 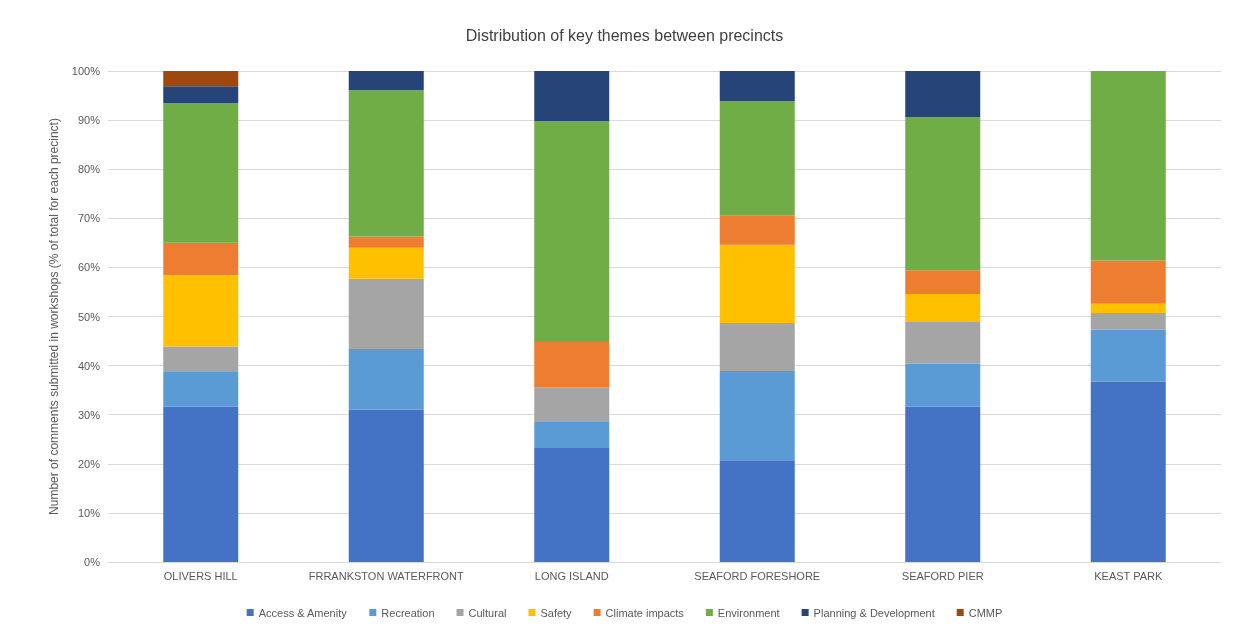 What do you see at coordinates (874, 612) in the screenshot?
I see `legend-label: Planning & Development` at bounding box center [874, 612].